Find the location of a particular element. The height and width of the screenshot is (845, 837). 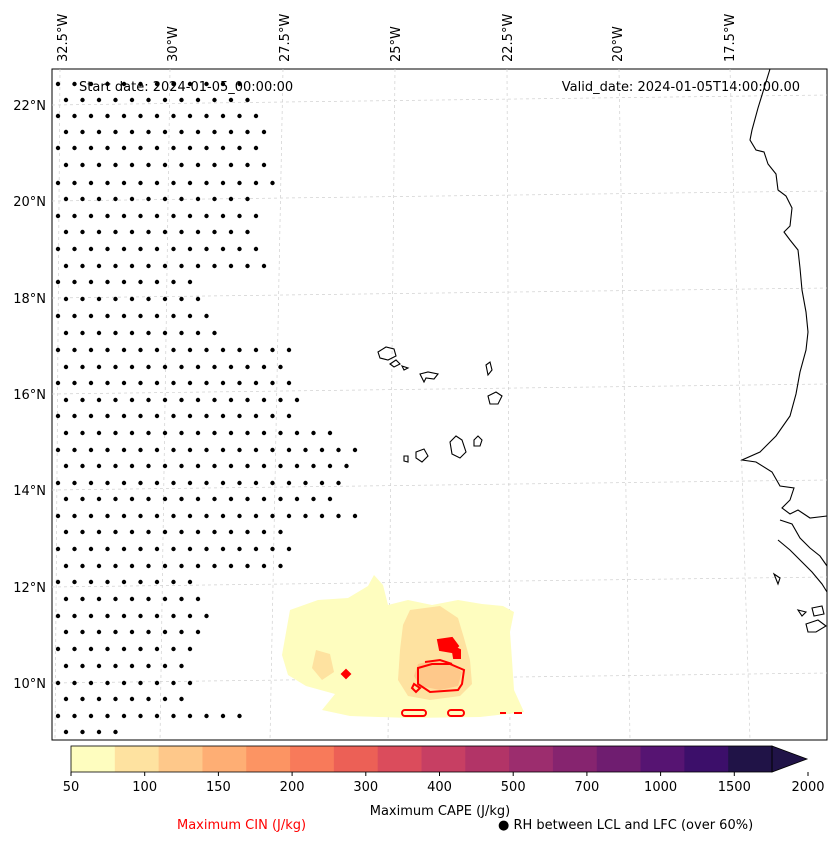

colorbar-extend-arrow is located at coordinates (790, 759).